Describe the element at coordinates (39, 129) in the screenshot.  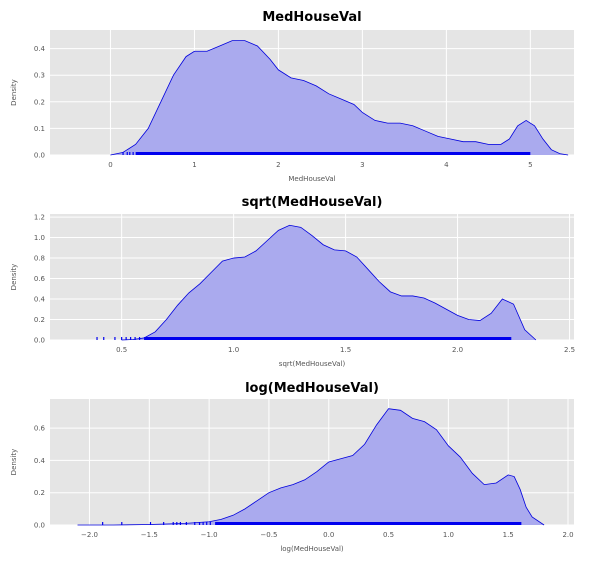
I see `y-tick-label: 0.1` at that location.